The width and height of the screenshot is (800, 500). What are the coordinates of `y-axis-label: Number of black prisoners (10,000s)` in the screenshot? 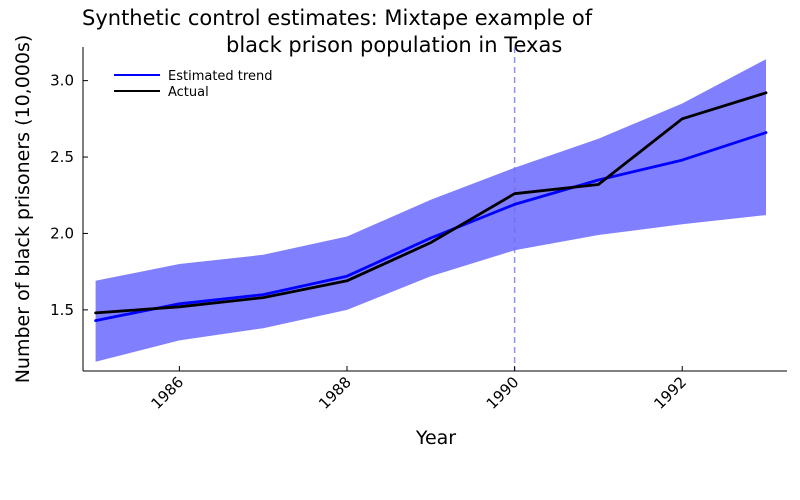 It's located at (23, 209).